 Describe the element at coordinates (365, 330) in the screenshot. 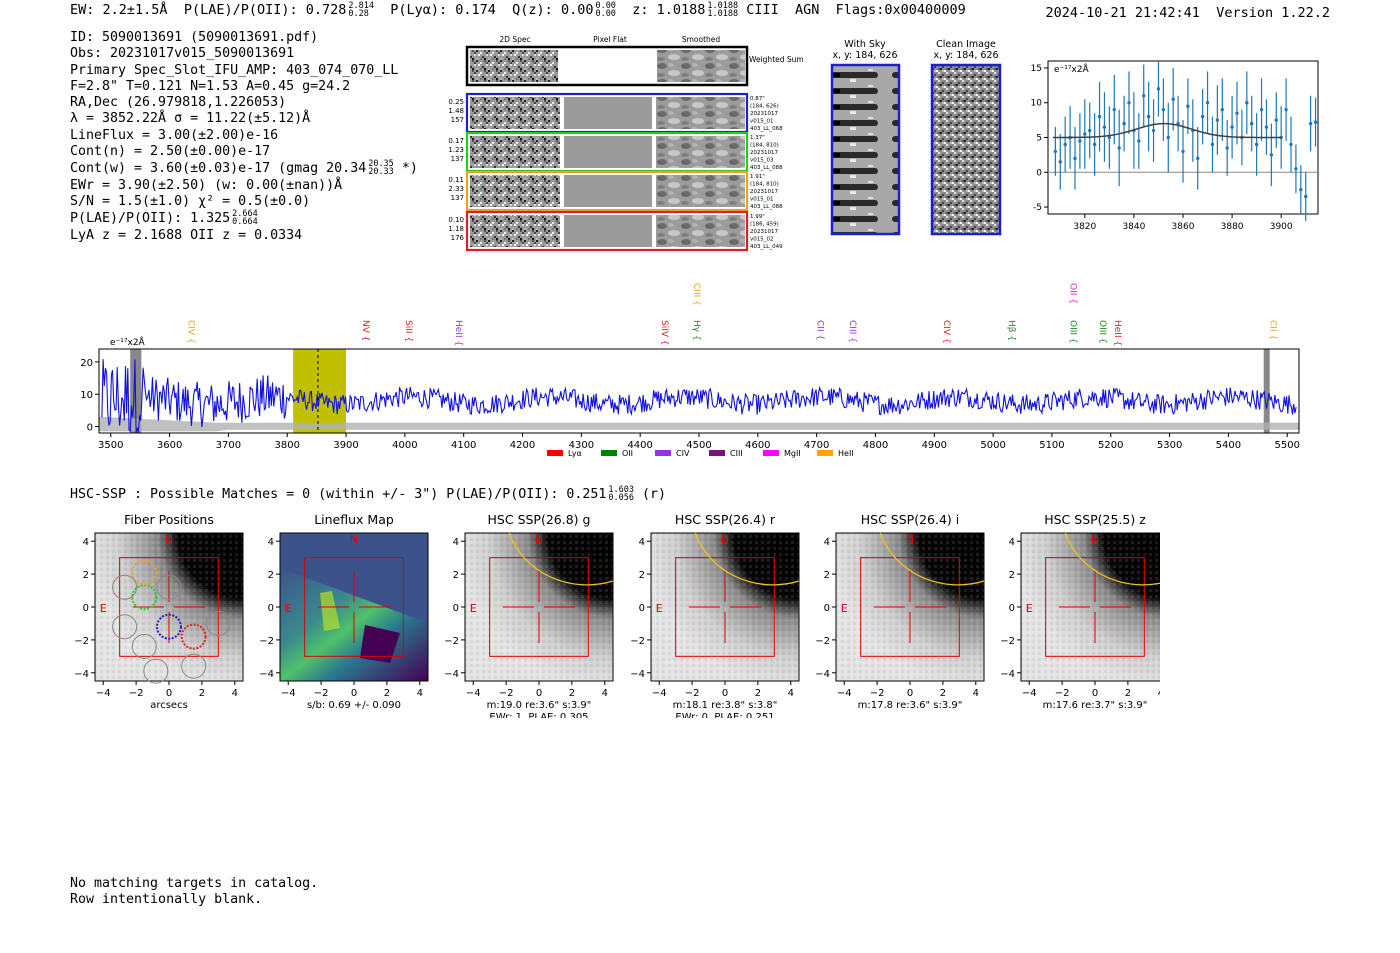

I see `line-marker: NV {` at that location.